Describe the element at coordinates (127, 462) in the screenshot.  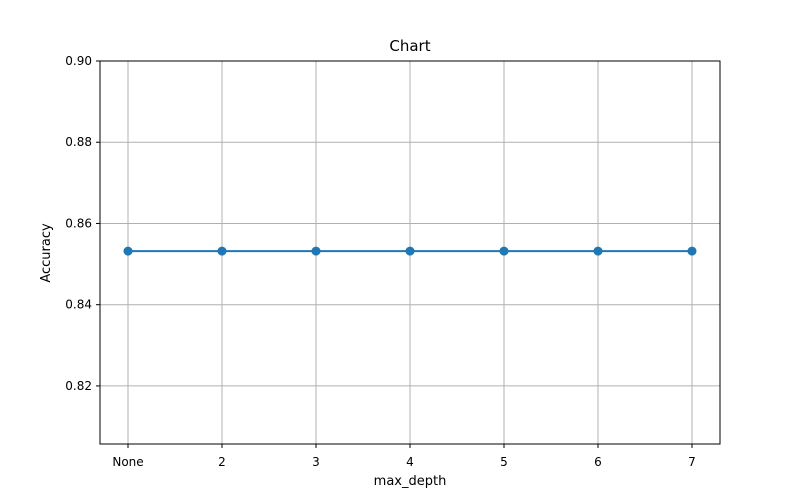
I see `x-tick-label: None` at that location.